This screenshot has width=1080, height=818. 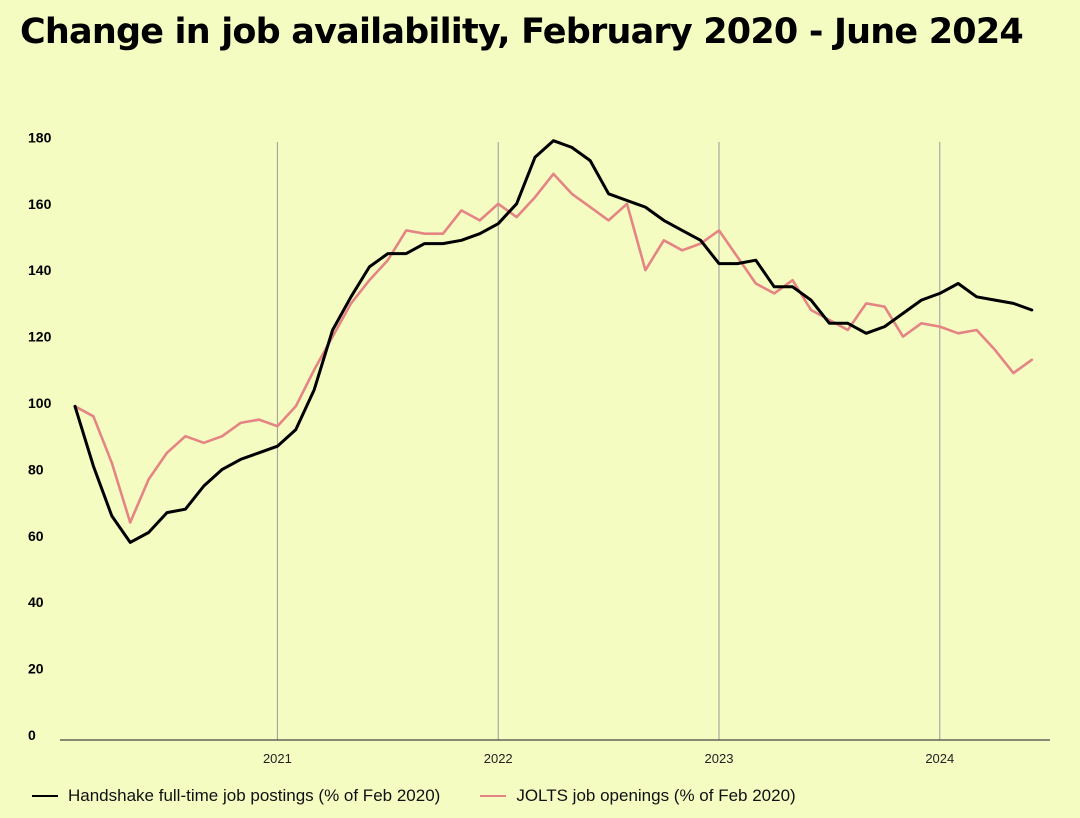 What do you see at coordinates (40, 403) in the screenshot?
I see `y-tick-label: 100` at bounding box center [40, 403].